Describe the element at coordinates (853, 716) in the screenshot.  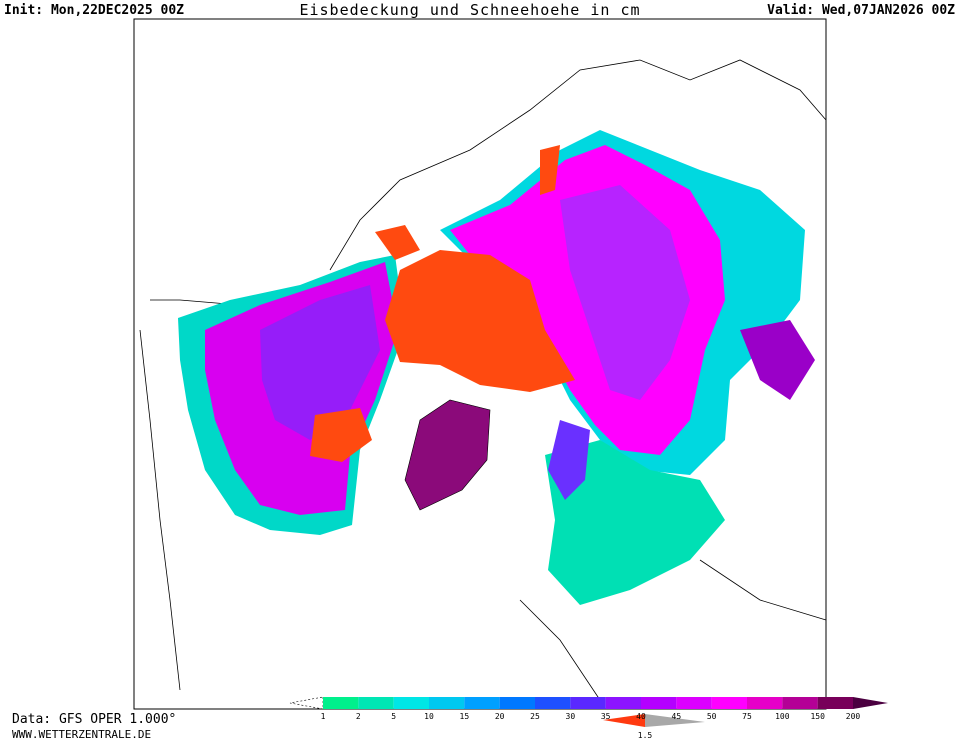
I see `colorbar-label: 200` at that location.